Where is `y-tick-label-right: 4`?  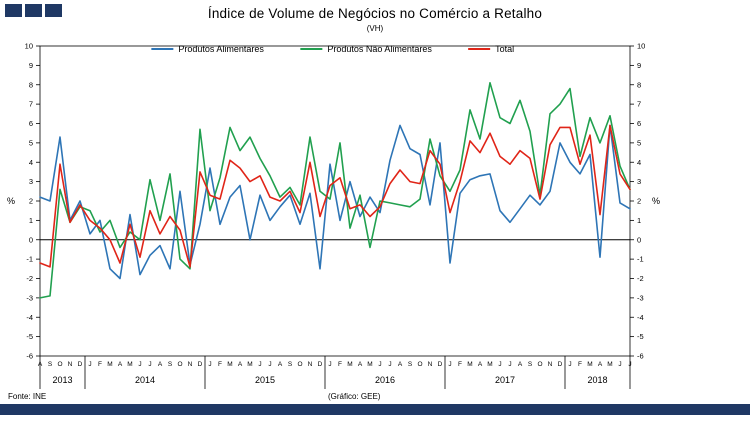 y-tick-label-right: 4 is located at coordinates (639, 162).